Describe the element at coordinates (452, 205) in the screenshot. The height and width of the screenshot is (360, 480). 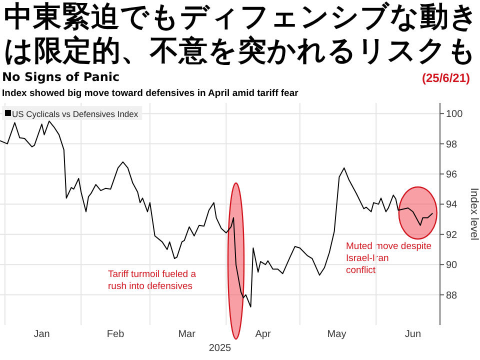
I see `y-tick-label: 94` at that location.